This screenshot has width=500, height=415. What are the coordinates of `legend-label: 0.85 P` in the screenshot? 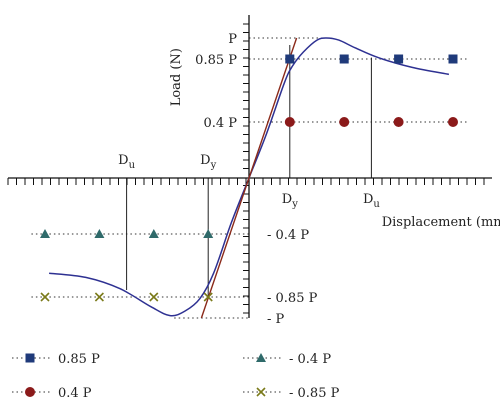 It's located at (79, 359).